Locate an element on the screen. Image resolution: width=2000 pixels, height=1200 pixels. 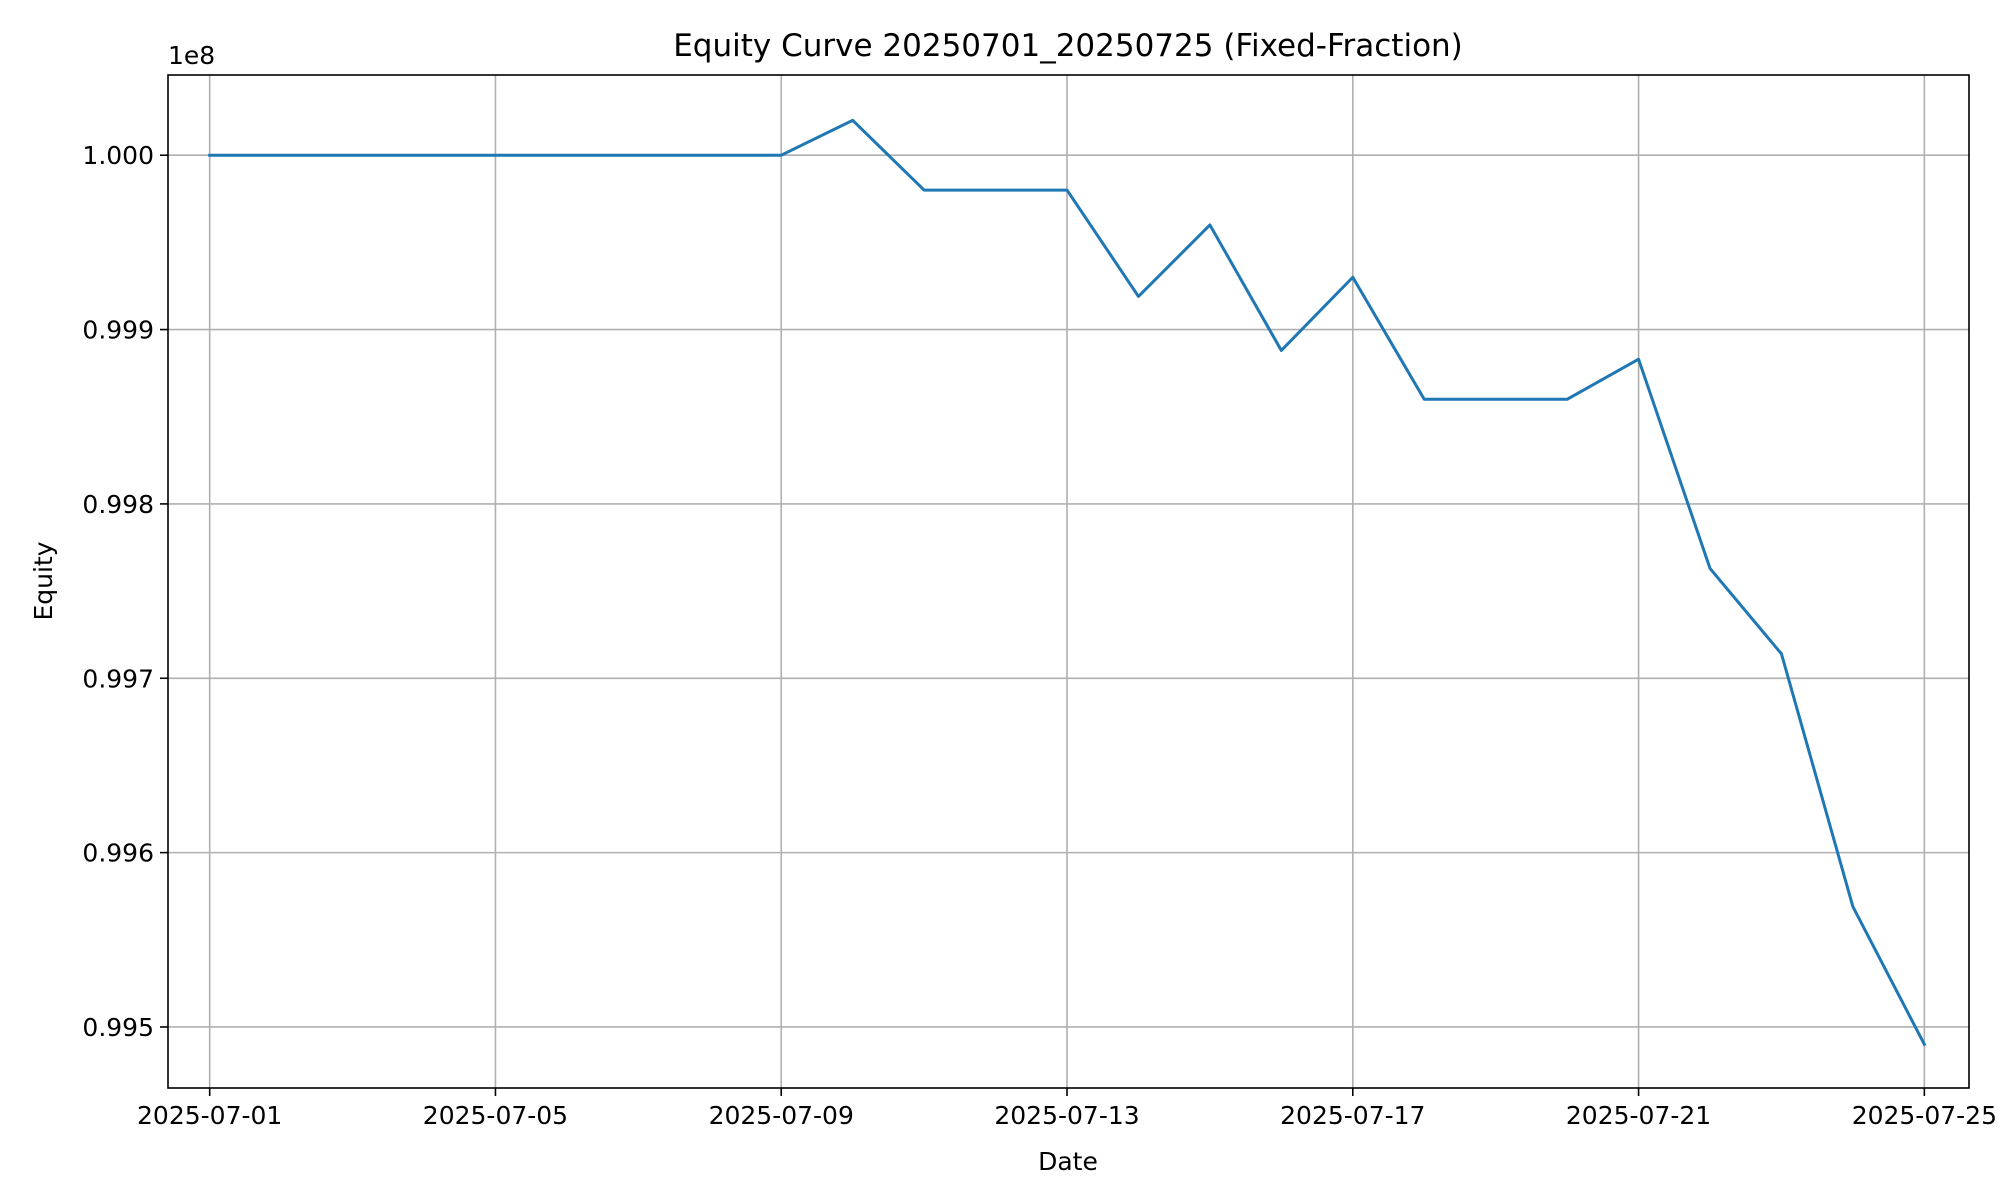
y-tick-label: 1.000 is located at coordinates (118, 155).